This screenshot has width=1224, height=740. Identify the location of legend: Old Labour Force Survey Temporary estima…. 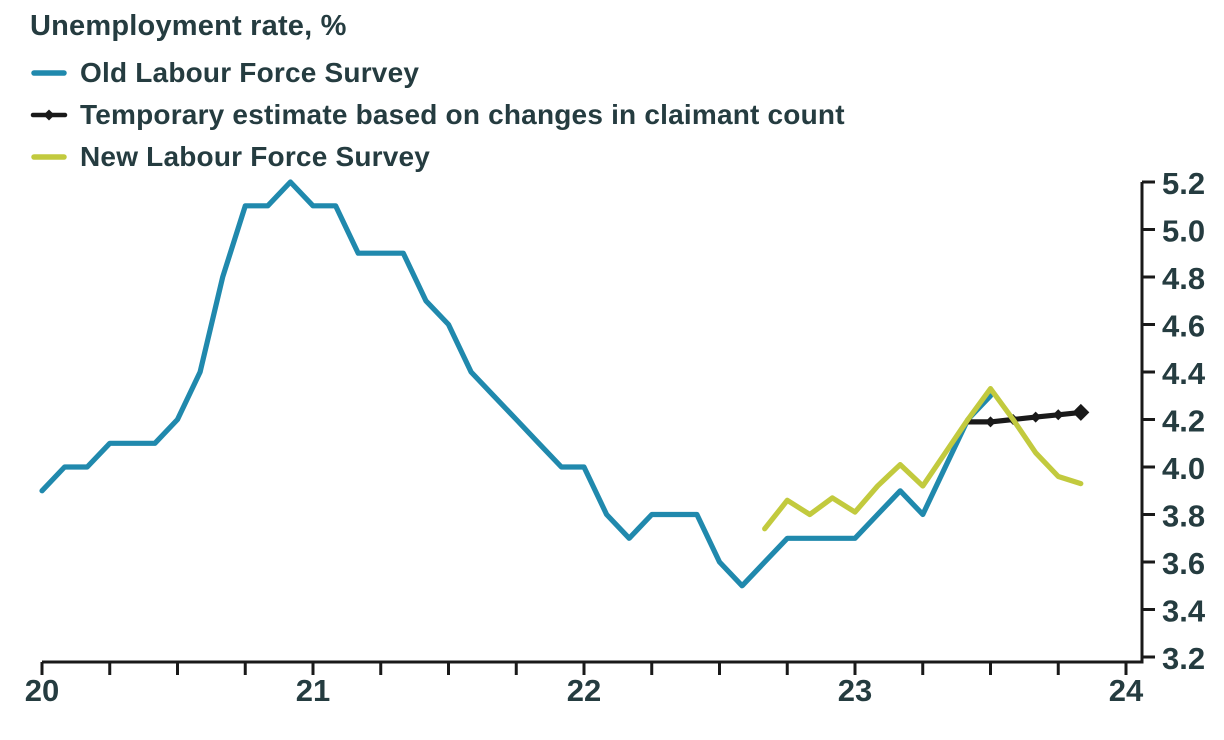
(437, 115).